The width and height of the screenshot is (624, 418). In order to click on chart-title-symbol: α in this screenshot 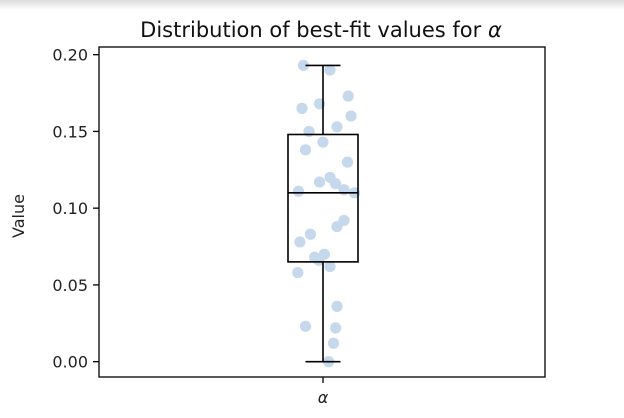, I will do `click(495, 30)`.